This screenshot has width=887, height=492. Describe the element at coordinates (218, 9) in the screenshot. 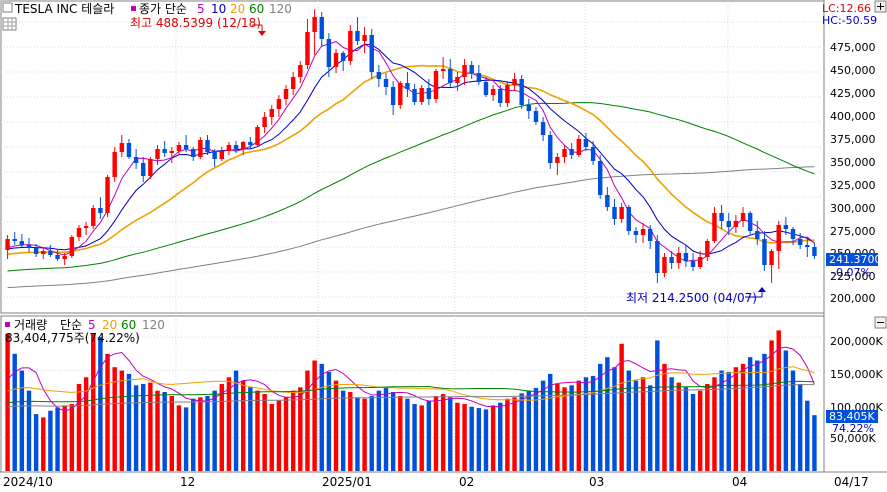

I see `ma-legend-10: 10` at that location.